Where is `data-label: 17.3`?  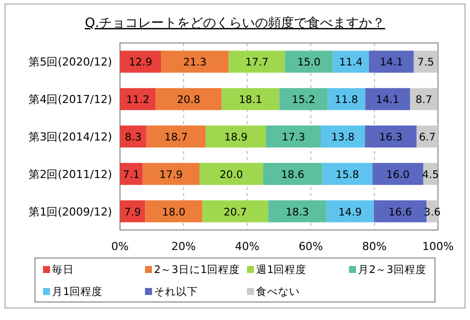
data-label: 17.3 is located at coordinates (294, 138).